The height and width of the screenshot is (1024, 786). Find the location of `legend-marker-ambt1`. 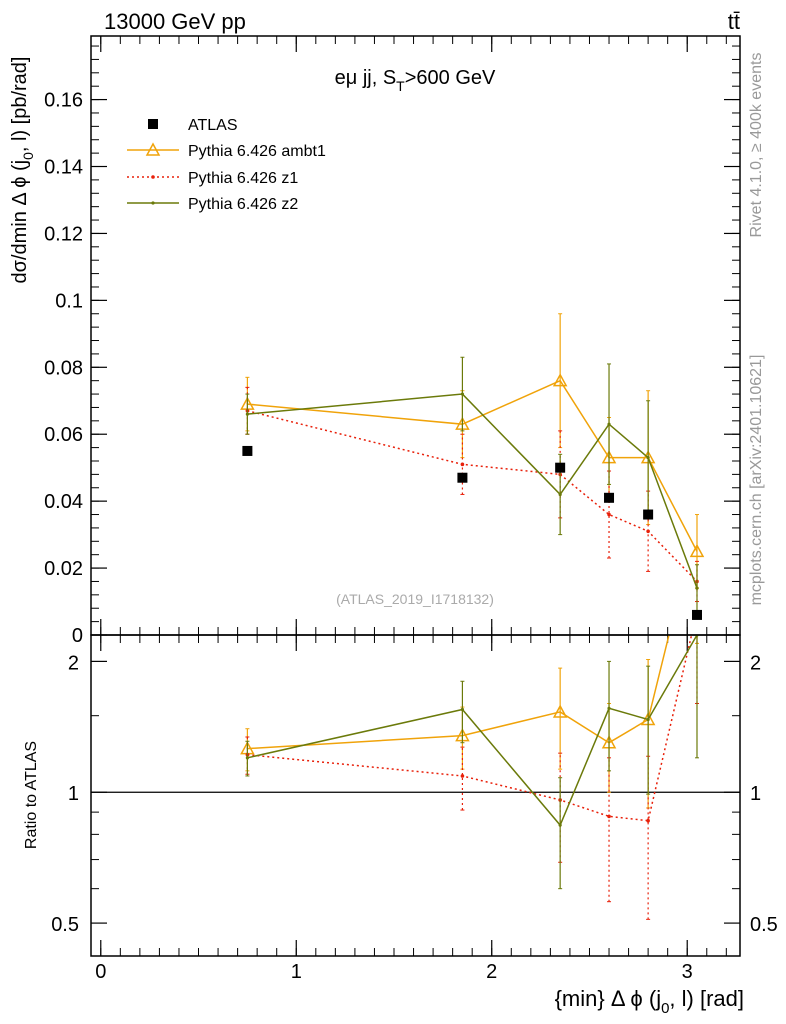

legend-marker-ambt1 is located at coordinates (153, 149).